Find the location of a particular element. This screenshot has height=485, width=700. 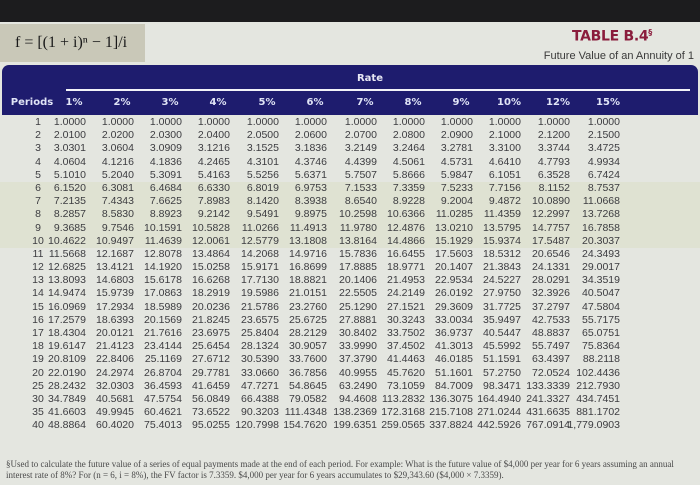

value-cell: 63.2490 is located at coordinates (358, 385).